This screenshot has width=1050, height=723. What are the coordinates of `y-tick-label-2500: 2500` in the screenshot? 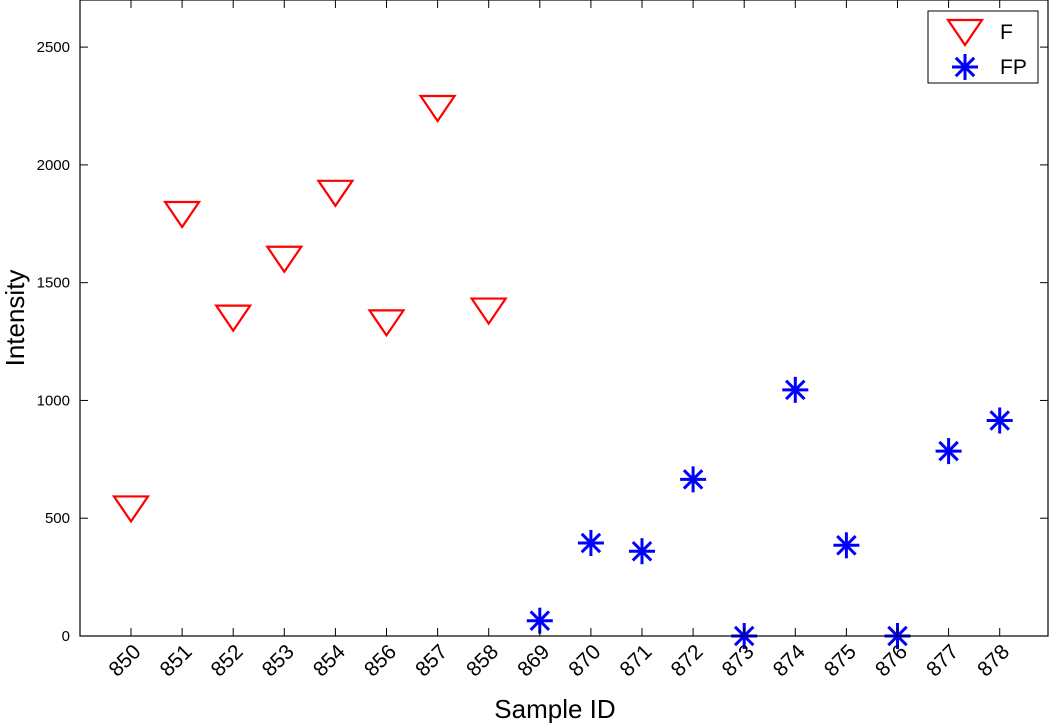 It's located at (53, 47).